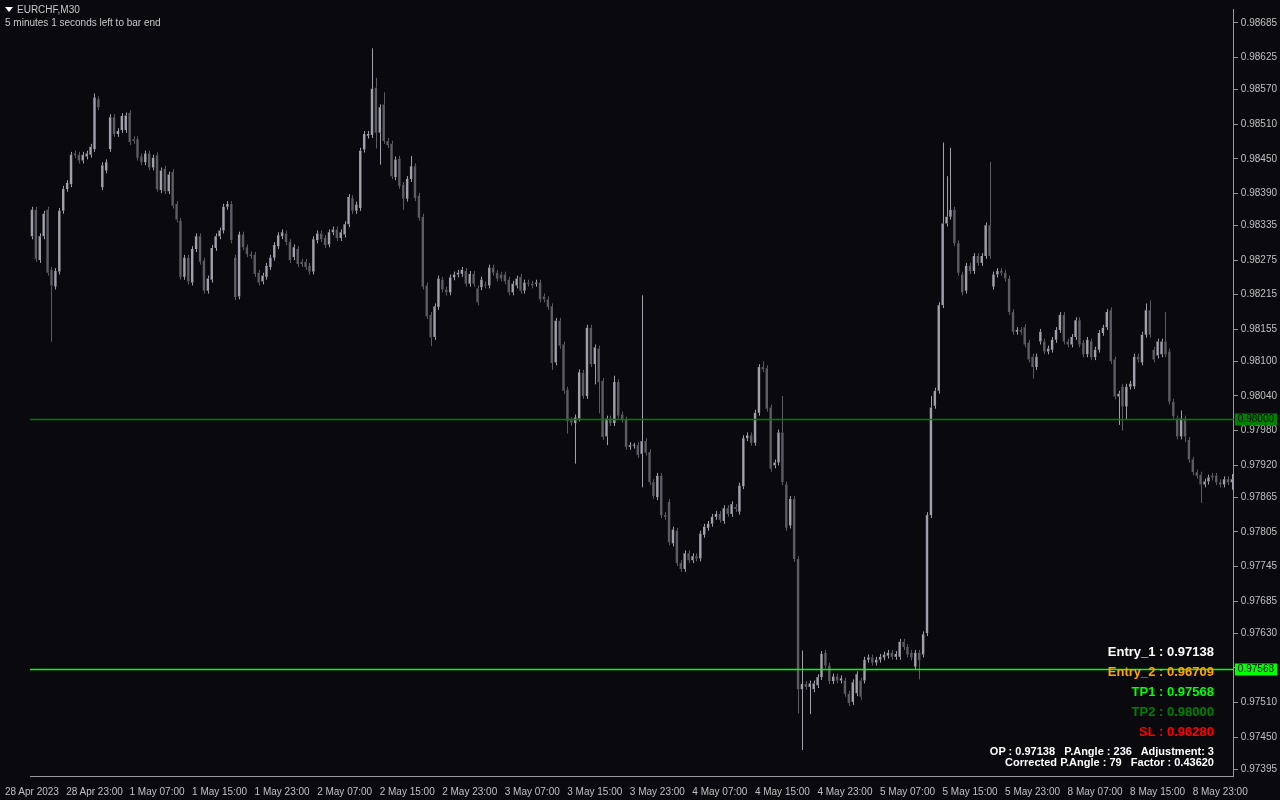 This screenshot has height=800, width=1280. Describe the element at coordinates (48, 9) in the screenshot. I see `annotation: EURCHF,M30` at that location.